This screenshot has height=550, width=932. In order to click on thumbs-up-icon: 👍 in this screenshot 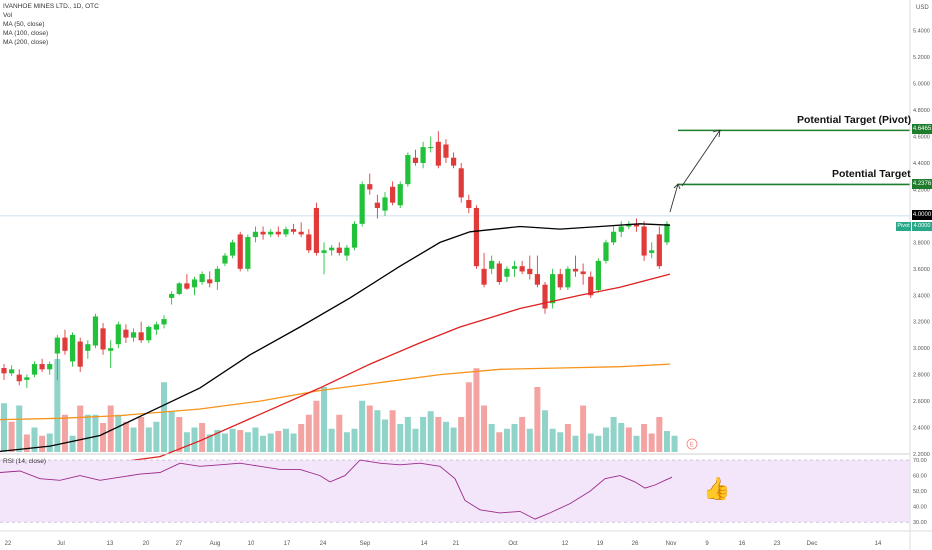, I will do `click(717, 488)`.